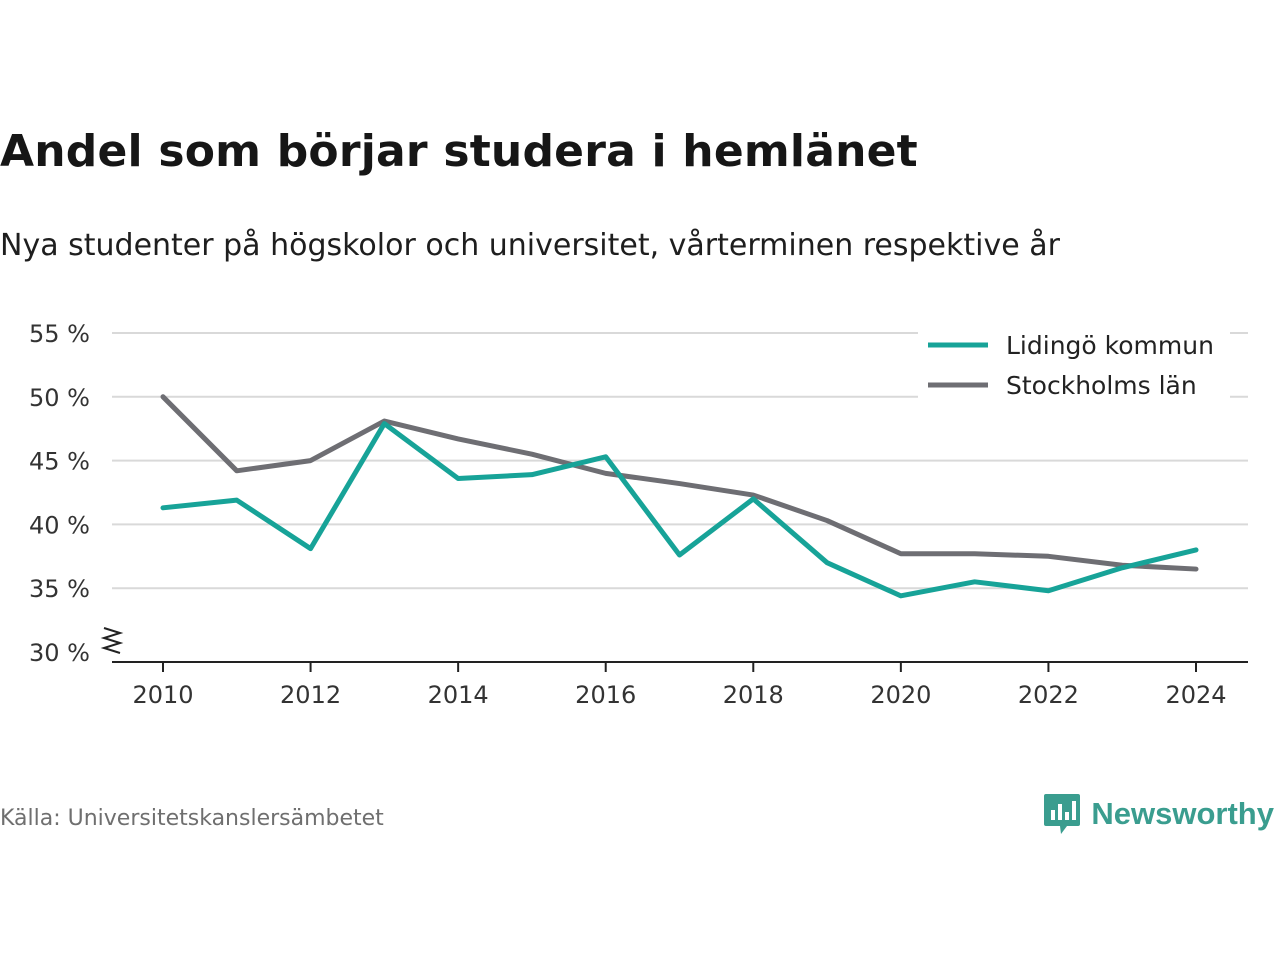 This screenshot has height=960, width=1280. Describe the element at coordinates (1101, 385) in the screenshot. I see `legend-label: Stockholms län` at that location.